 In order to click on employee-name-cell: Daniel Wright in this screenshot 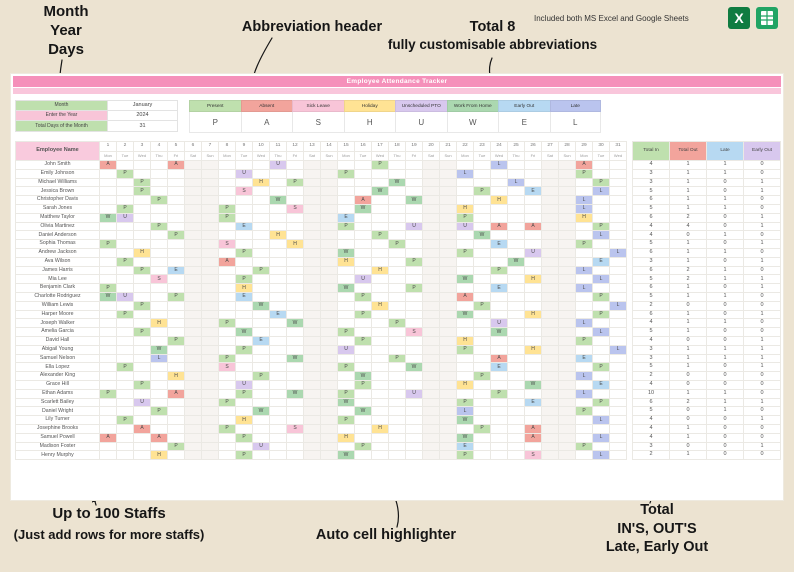, I will do `click(57, 411)`.